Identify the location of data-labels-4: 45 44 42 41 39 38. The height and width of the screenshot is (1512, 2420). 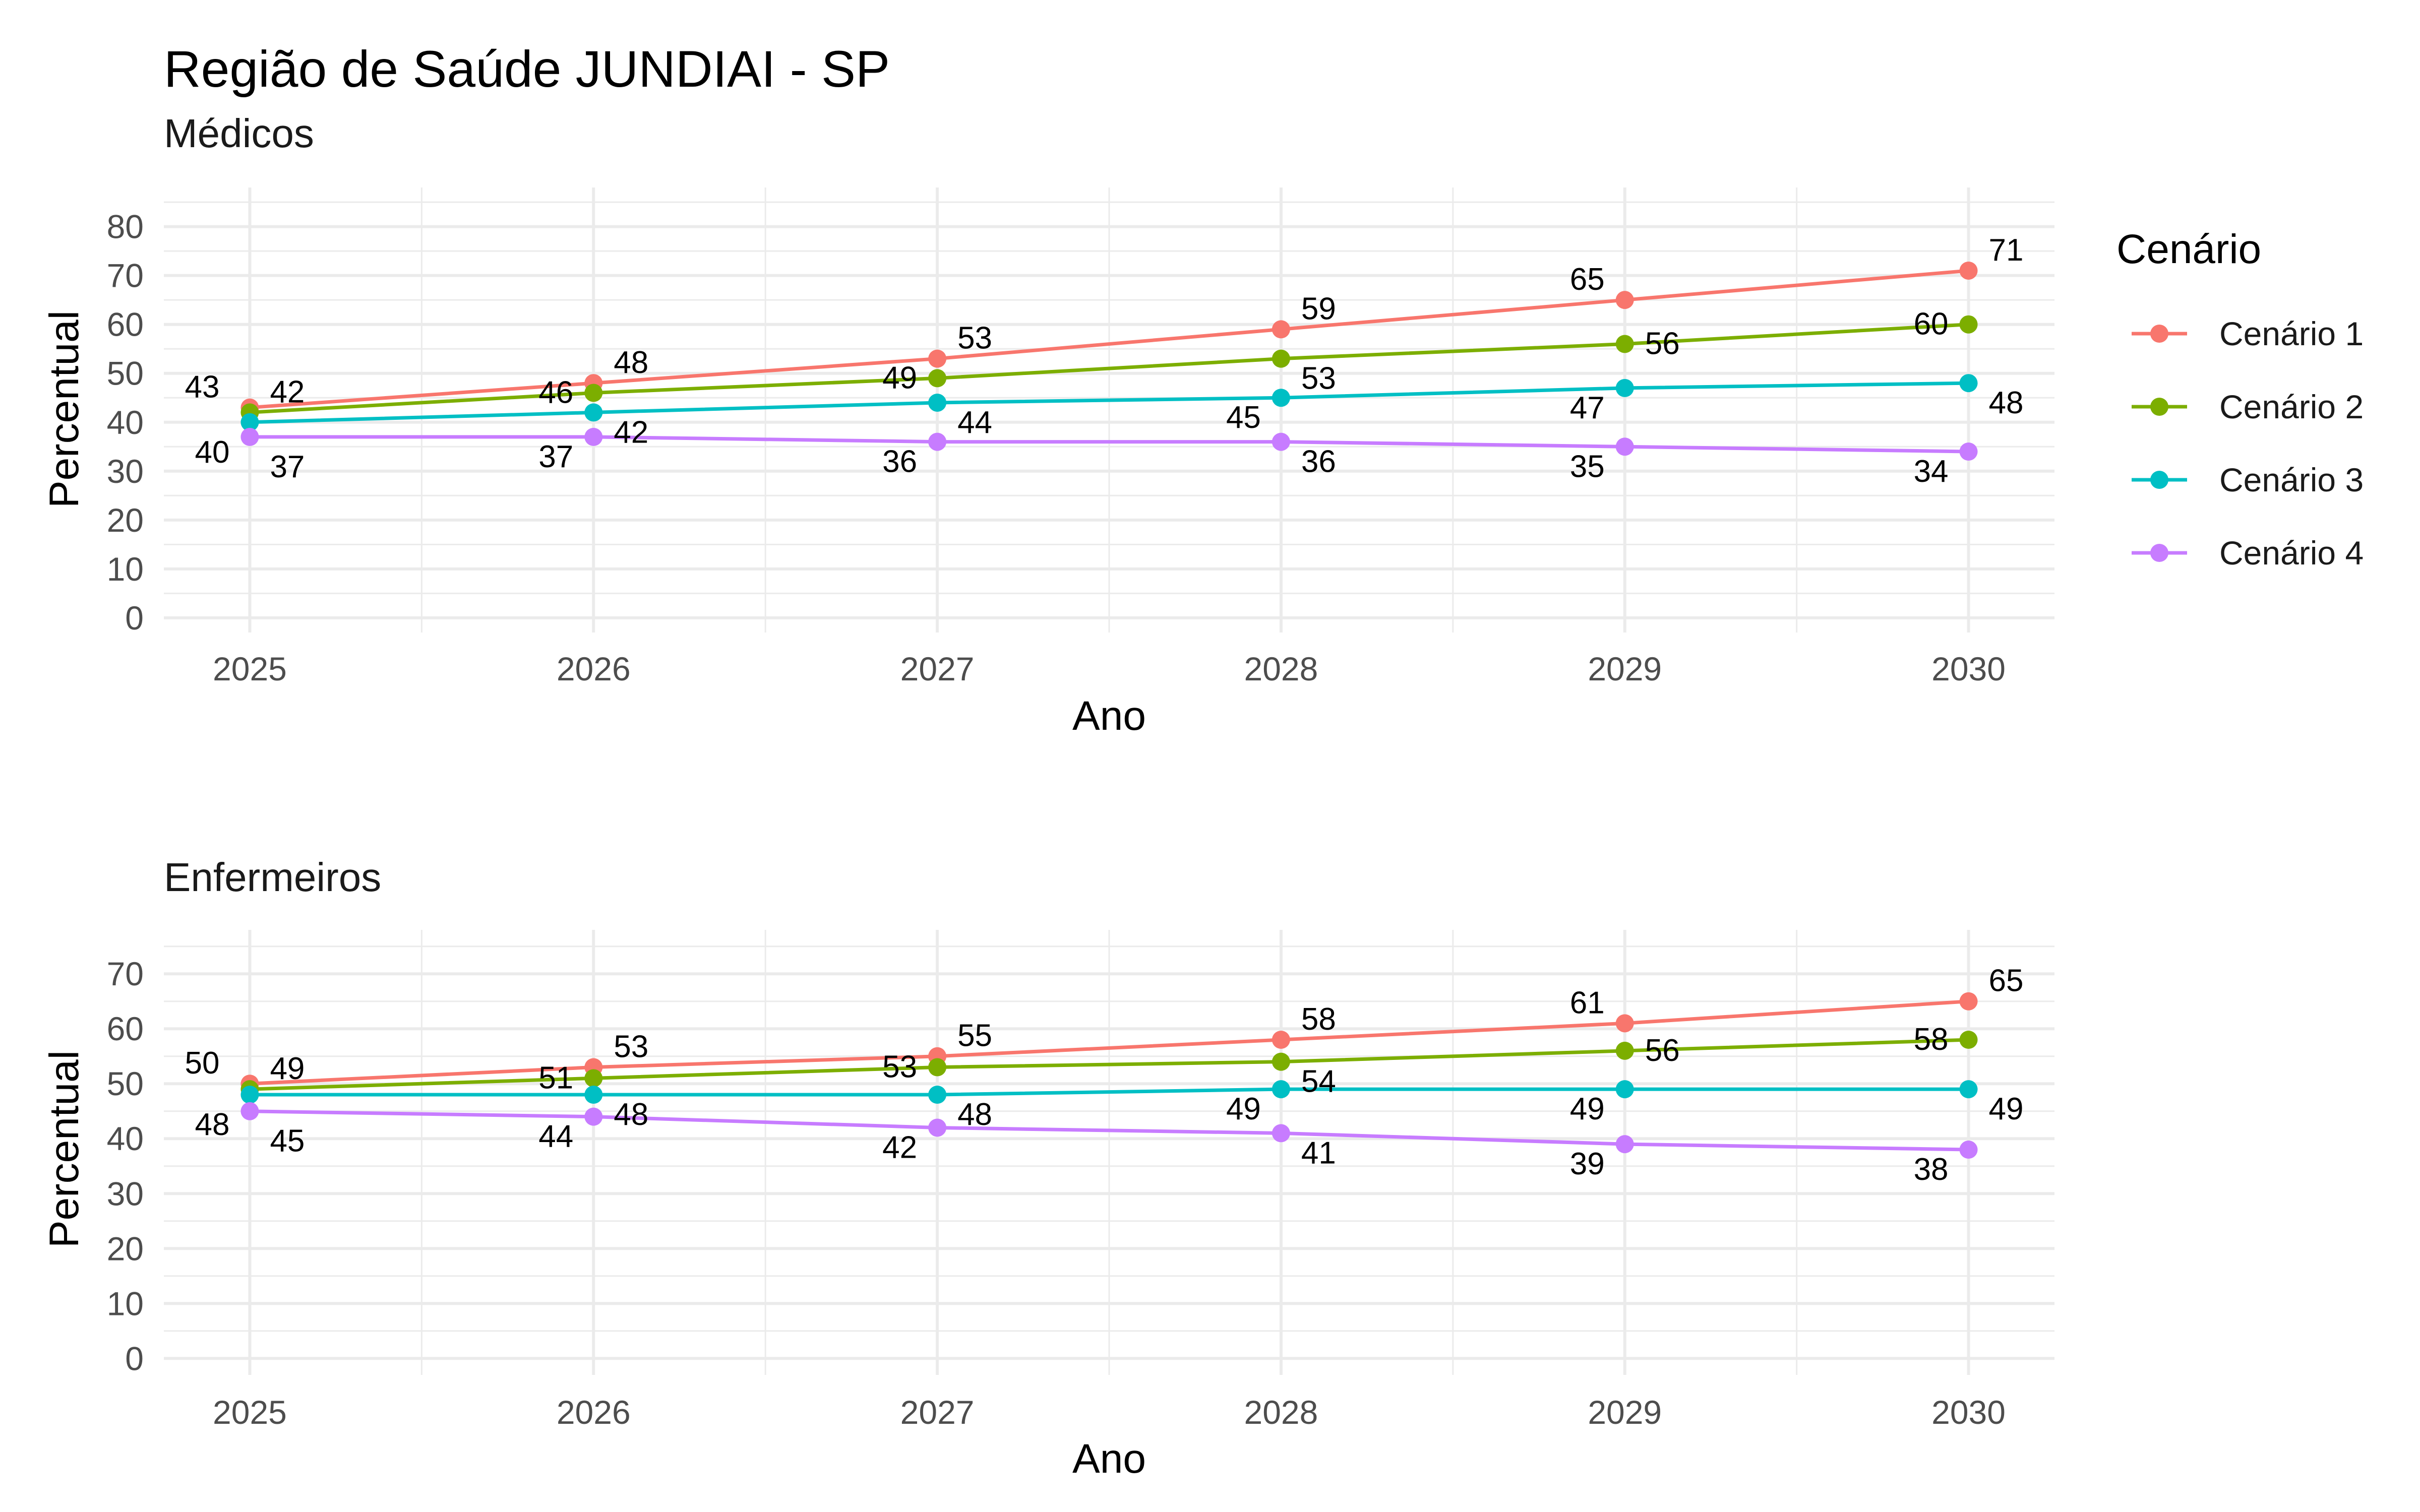
(1109, 1153).